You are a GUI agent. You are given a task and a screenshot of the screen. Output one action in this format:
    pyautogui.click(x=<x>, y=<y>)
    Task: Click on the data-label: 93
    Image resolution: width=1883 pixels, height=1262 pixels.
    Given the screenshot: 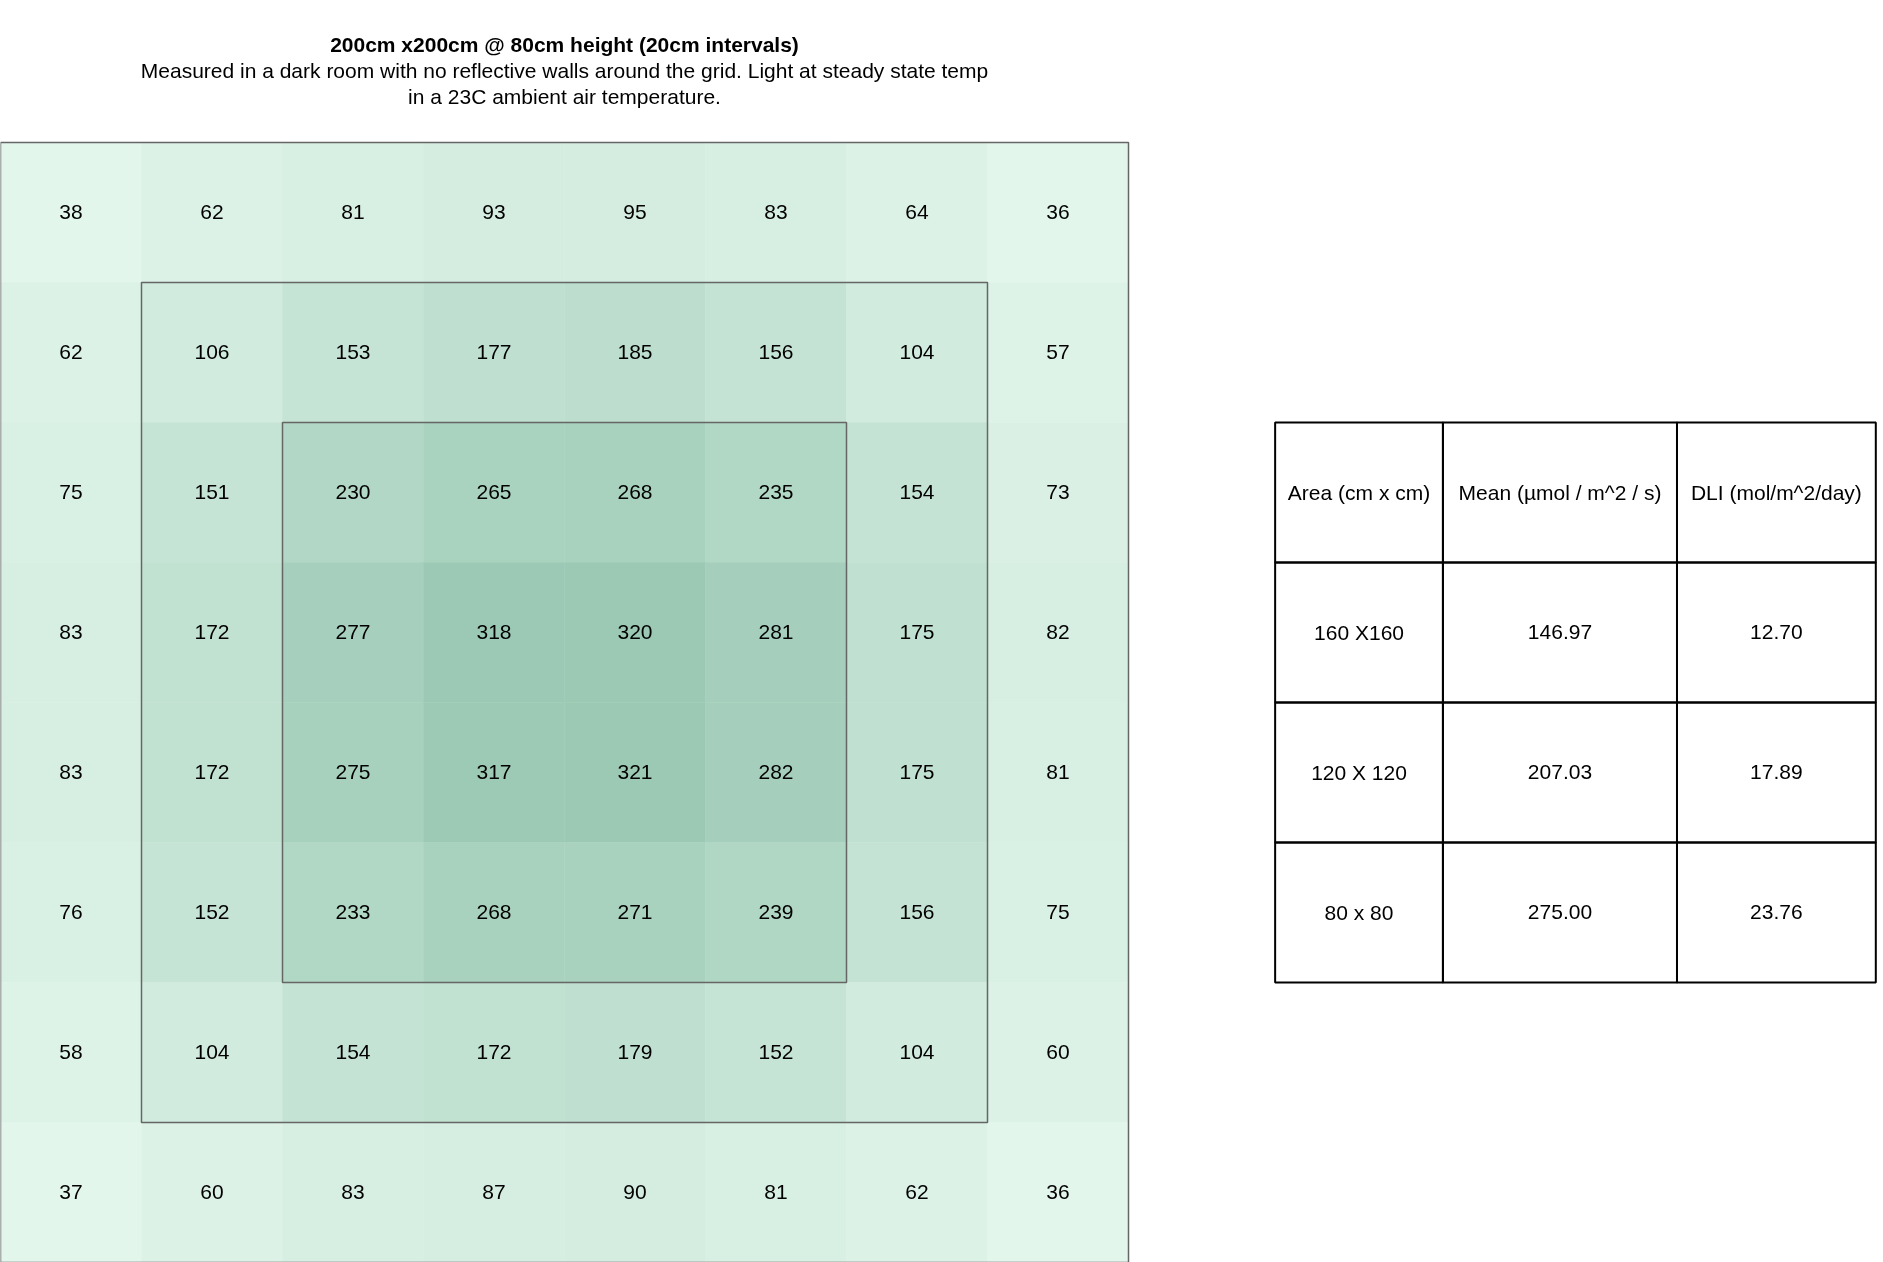 What is the action you would take?
    pyautogui.click(x=494, y=212)
    